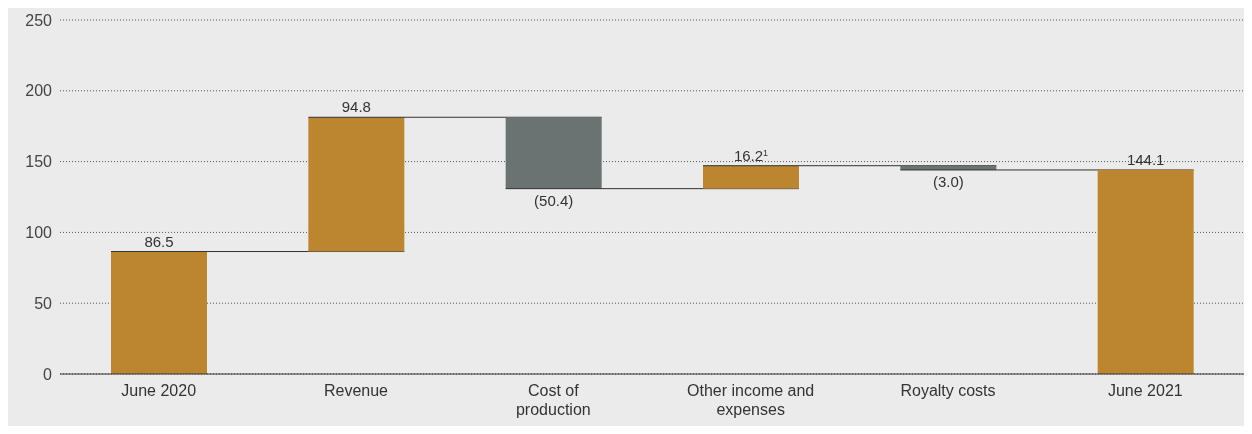 The height and width of the screenshot is (434, 1252). What do you see at coordinates (39, 91) in the screenshot?
I see `y-tick-label: 200` at bounding box center [39, 91].